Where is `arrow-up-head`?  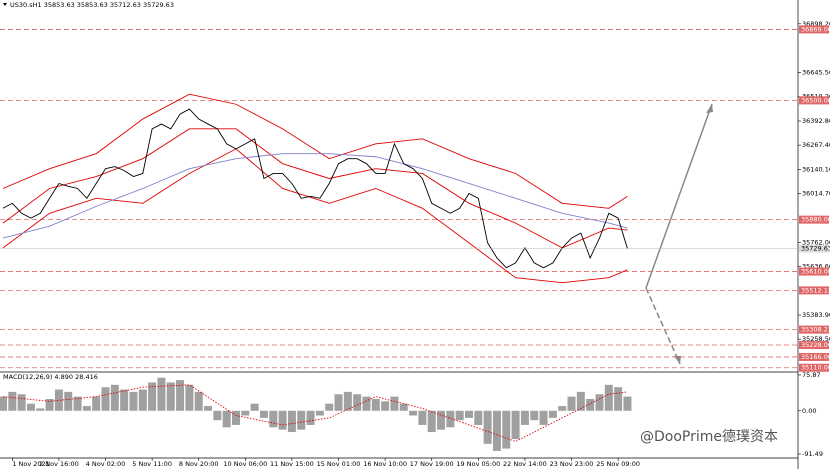 arrow-up-head is located at coordinates (709, 108).